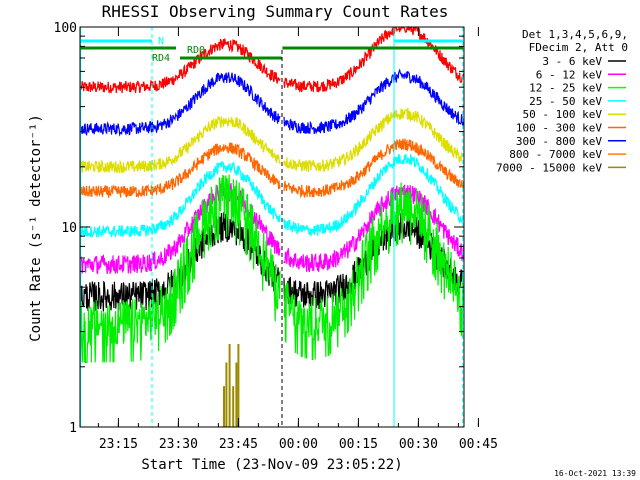  What do you see at coordinates (36, 228) in the screenshot?
I see `y-axis-label: Count Rate (s⁻¹ detector⁻¹)` at bounding box center [36, 228].